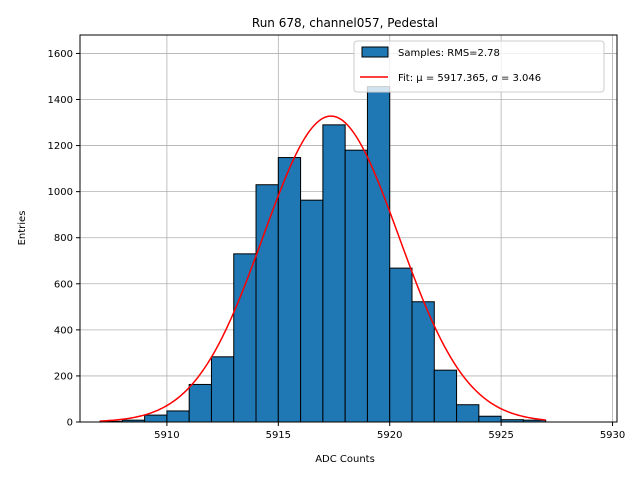 Image resolution: width=640 pixels, height=480 pixels. Describe the element at coordinates (375, 52) in the screenshot. I see `legend-swatch-samples` at that location.